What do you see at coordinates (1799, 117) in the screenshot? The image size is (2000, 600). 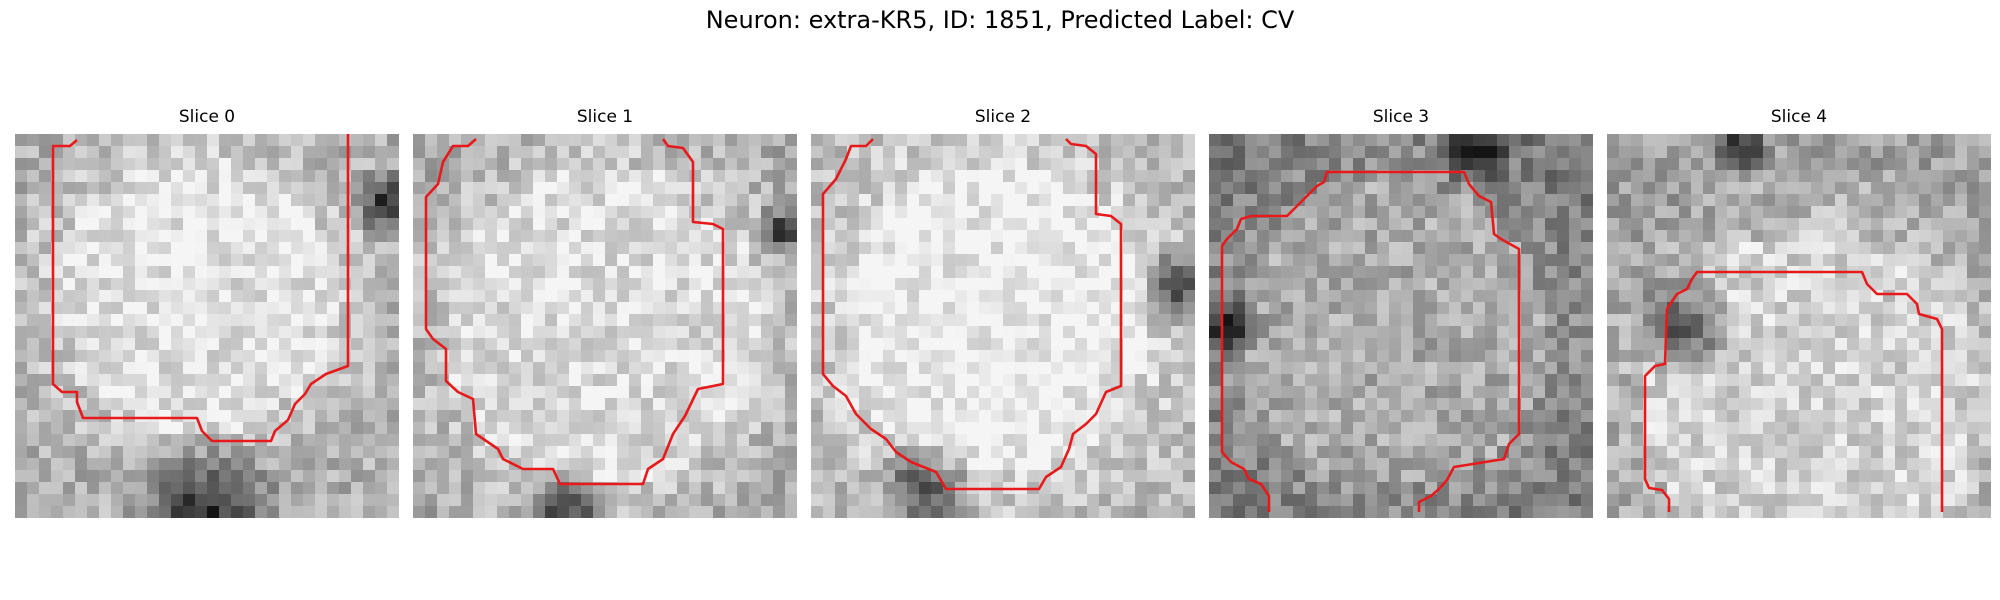 I see `slice-title-4: Slice 4` at bounding box center [1799, 117].